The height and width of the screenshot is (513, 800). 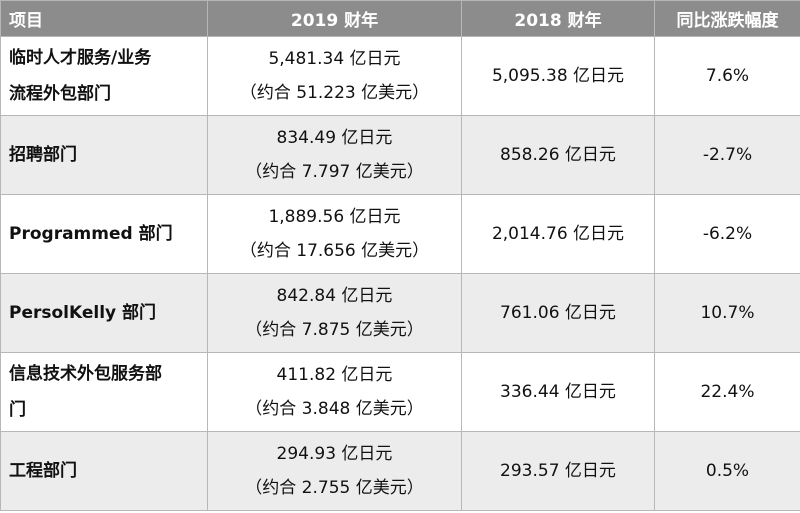 I want to click on fy2018-value: 2,014.76 亿日元, so click(x=558, y=234).